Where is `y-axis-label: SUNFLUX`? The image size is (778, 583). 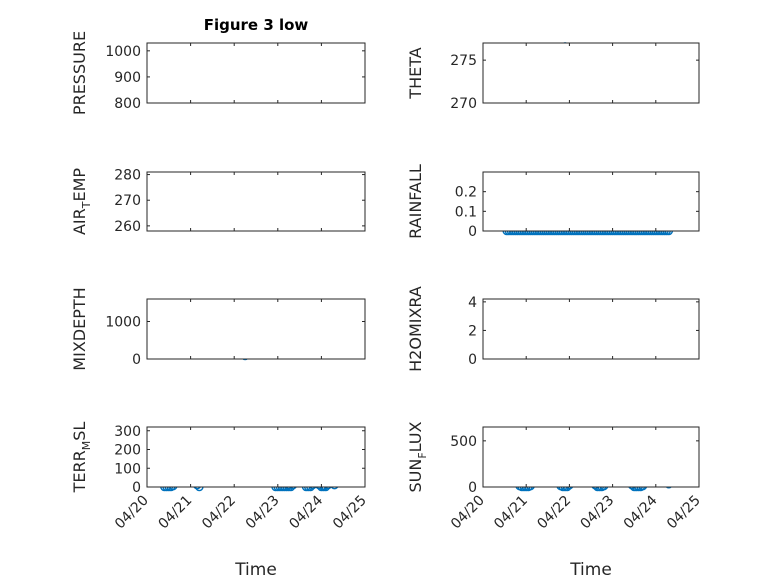
y-axis-label: SUNFLUX is located at coordinates (417, 456).